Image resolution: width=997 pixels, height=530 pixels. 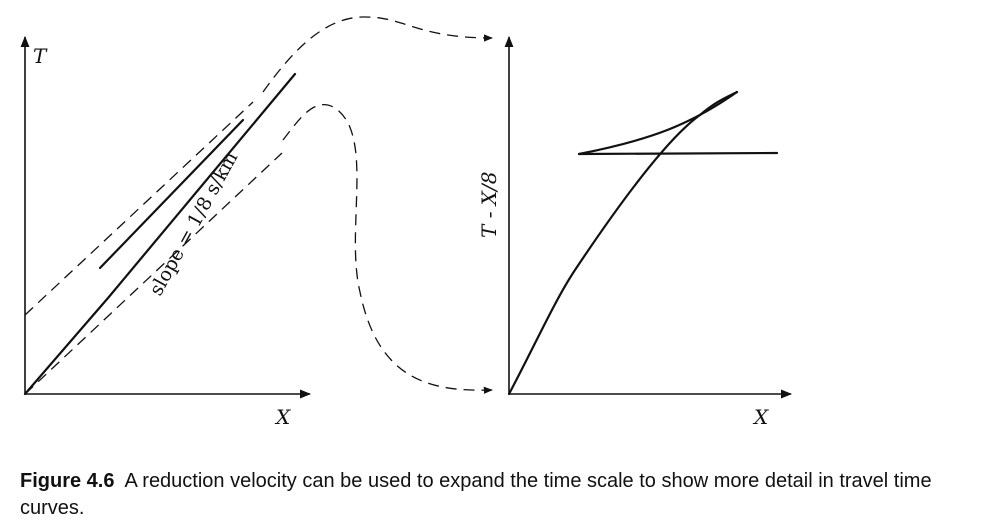 I want to click on upper-connector-arrow, so click(x=377, y=54).